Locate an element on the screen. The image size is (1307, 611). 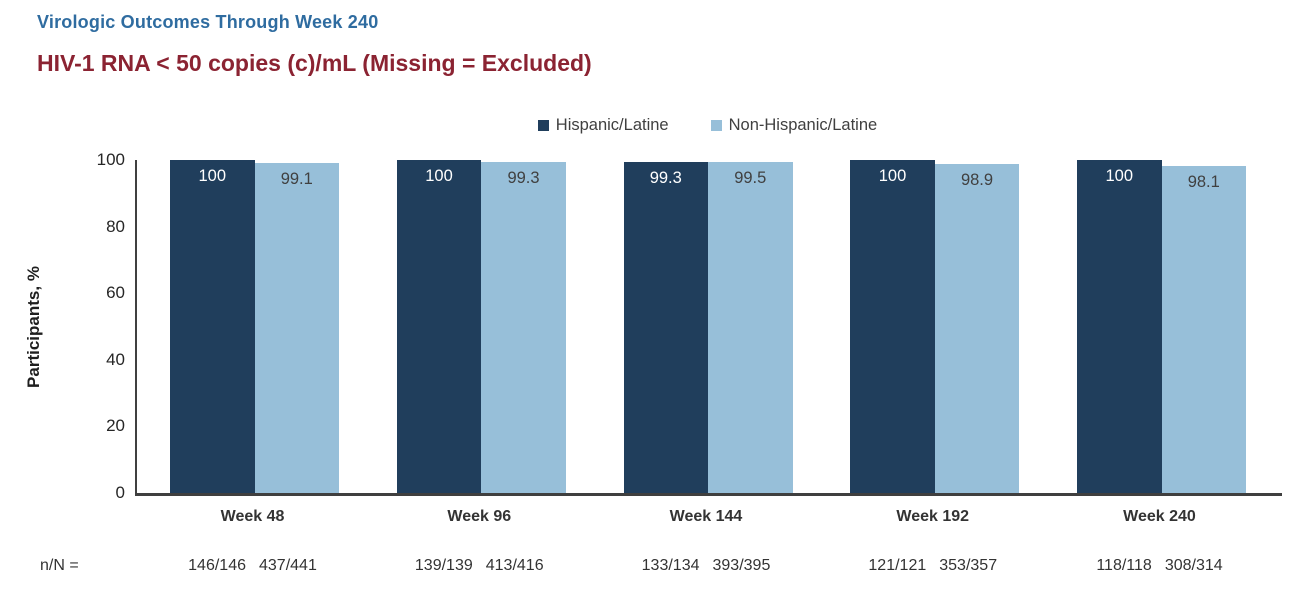
bar-group: 100 98.9 is located at coordinates (935, 326).